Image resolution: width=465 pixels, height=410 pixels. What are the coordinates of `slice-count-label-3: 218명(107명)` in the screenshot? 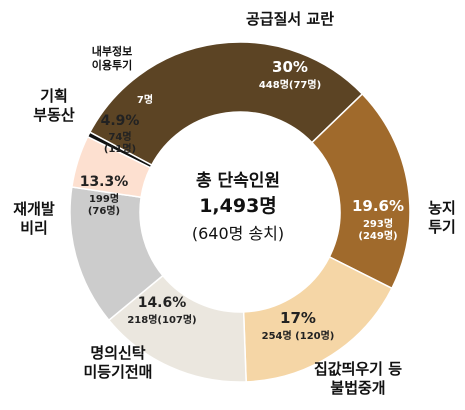 It's located at (161, 319).